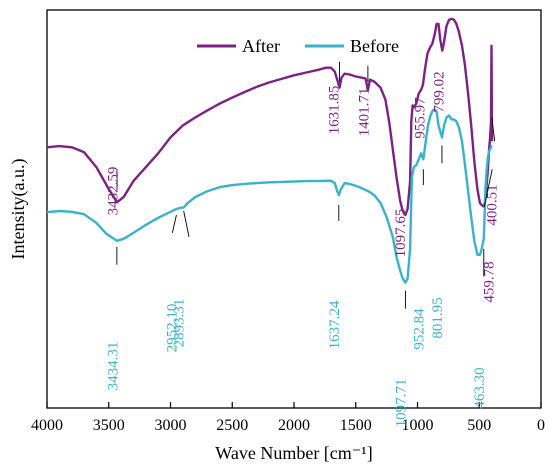 This screenshot has width=550, height=468. I want to click on peak-label-1401.71: 1401.71, so click(364, 112).